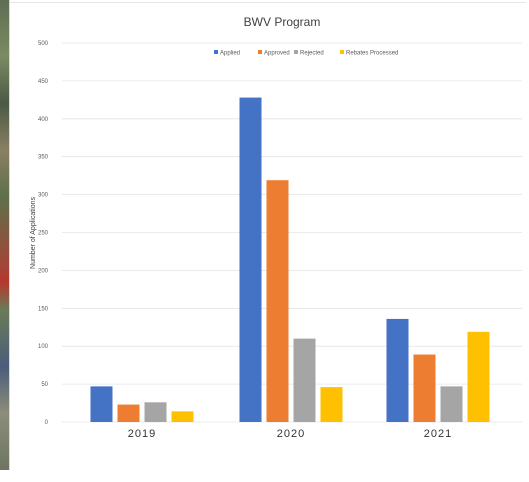 This screenshot has width=529, height=482. What do you see at coordinates (312, 54) in the screenshot?
I see `legend-entry: Rejected` at bounding box center [312, 54].